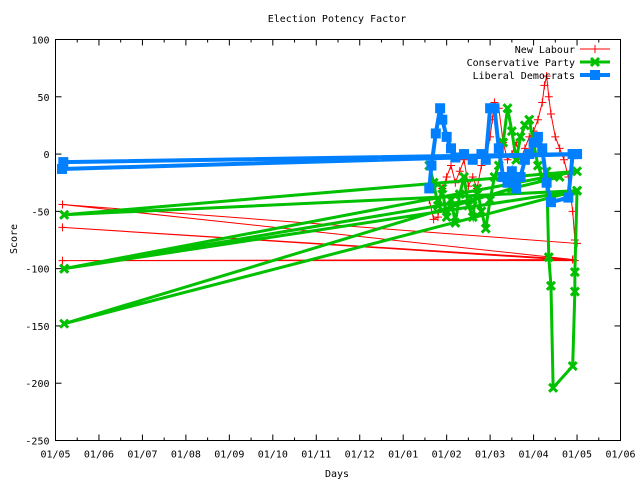  What do you see at coordinates (186, 455) in the screenshot?
I see `x-tick-label: 01/08` at bounding box center [186, 455].